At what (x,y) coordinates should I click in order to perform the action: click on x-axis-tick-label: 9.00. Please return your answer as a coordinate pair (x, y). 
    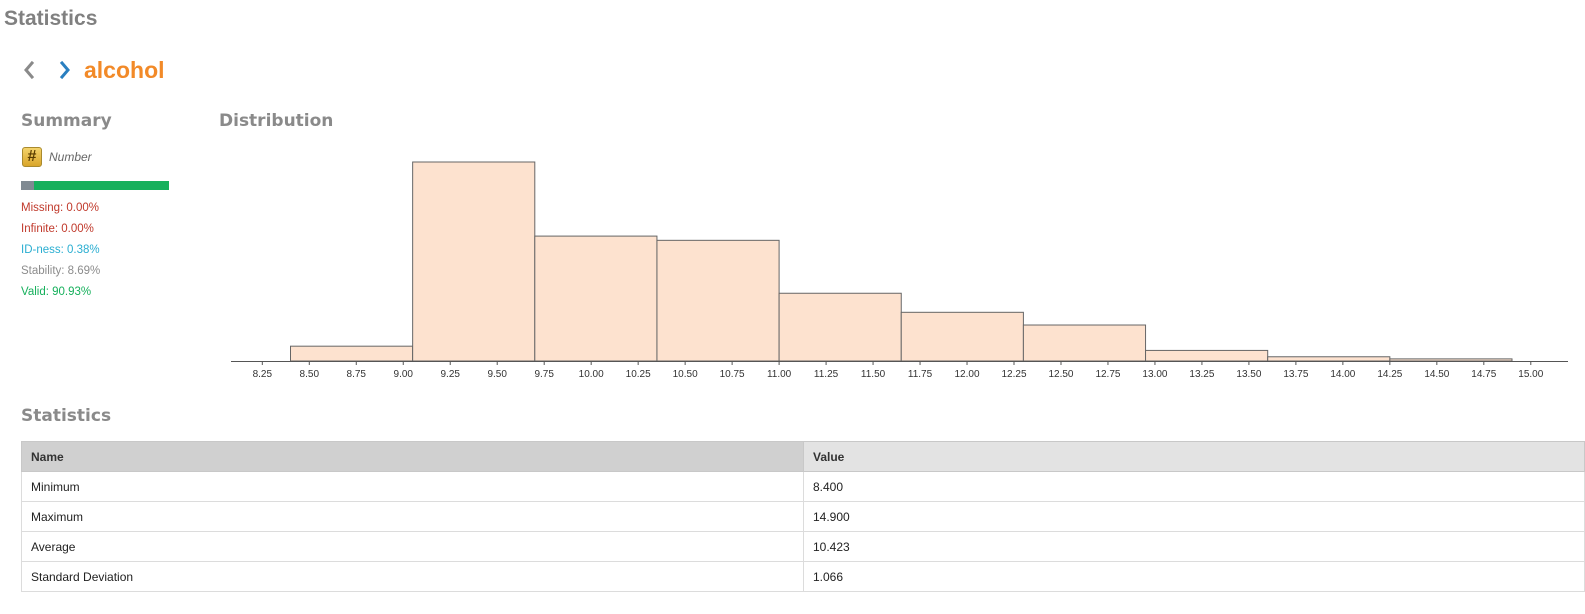
    Looking at the image, I should click on (404, 374).